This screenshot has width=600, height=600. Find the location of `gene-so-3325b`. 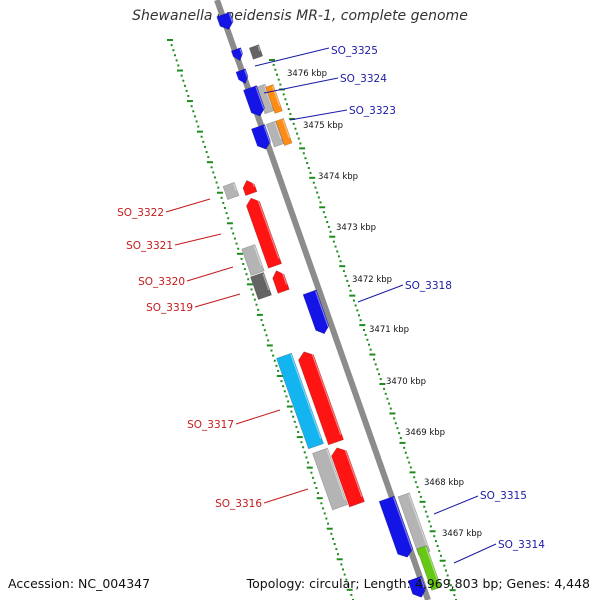

gene-so-3325b is located at coordinates (256, 52).